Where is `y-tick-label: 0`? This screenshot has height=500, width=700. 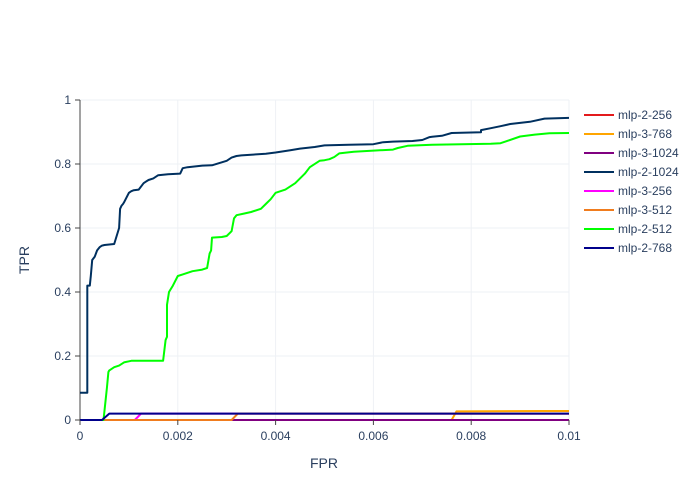 y-tick-label: 0 is located at coordinates (67, 420).